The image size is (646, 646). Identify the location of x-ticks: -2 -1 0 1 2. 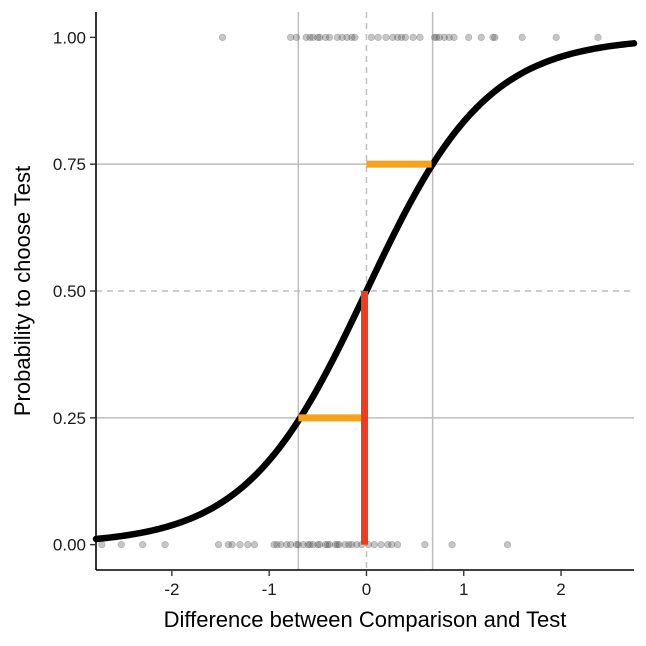
(365, 584).